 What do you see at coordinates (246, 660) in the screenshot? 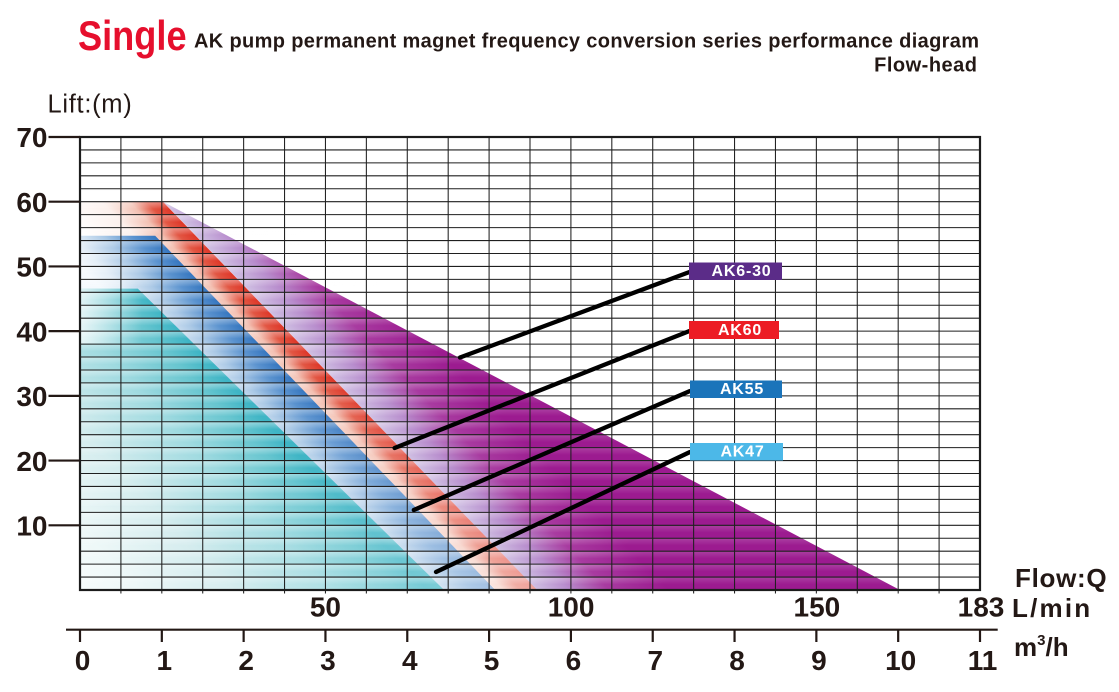
I see `svg-text: 2` at bounding box center [246, 660].